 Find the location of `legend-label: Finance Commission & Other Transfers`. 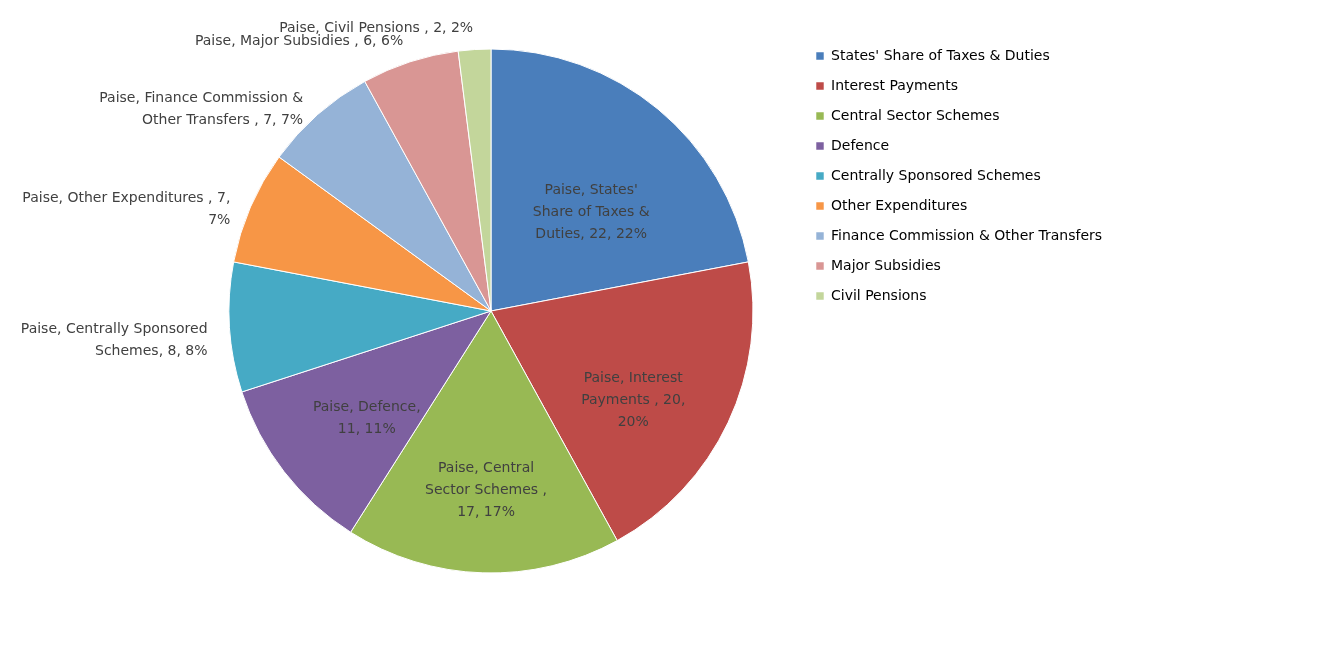

legend-label: Finance Commission & Other Transfers is located at coordinates (967, 235).